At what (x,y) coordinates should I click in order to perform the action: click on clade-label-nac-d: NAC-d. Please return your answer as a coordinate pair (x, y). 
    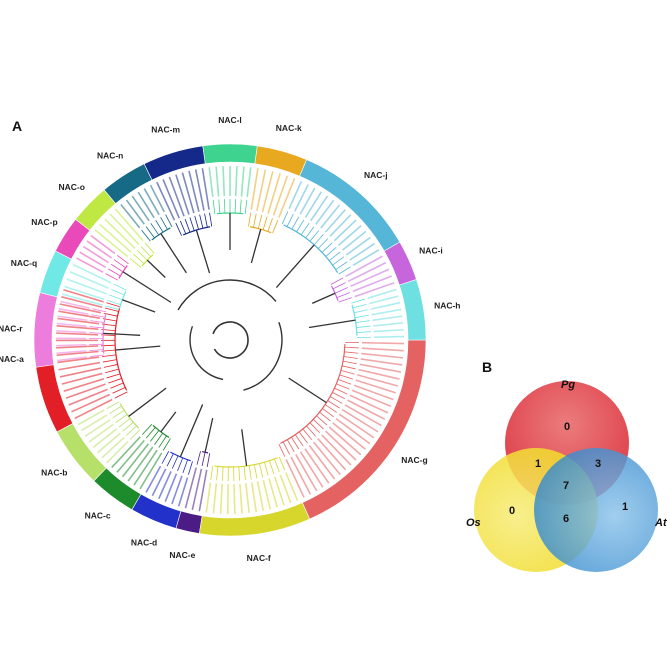
    Looking at the image, I should click on (144, 543).